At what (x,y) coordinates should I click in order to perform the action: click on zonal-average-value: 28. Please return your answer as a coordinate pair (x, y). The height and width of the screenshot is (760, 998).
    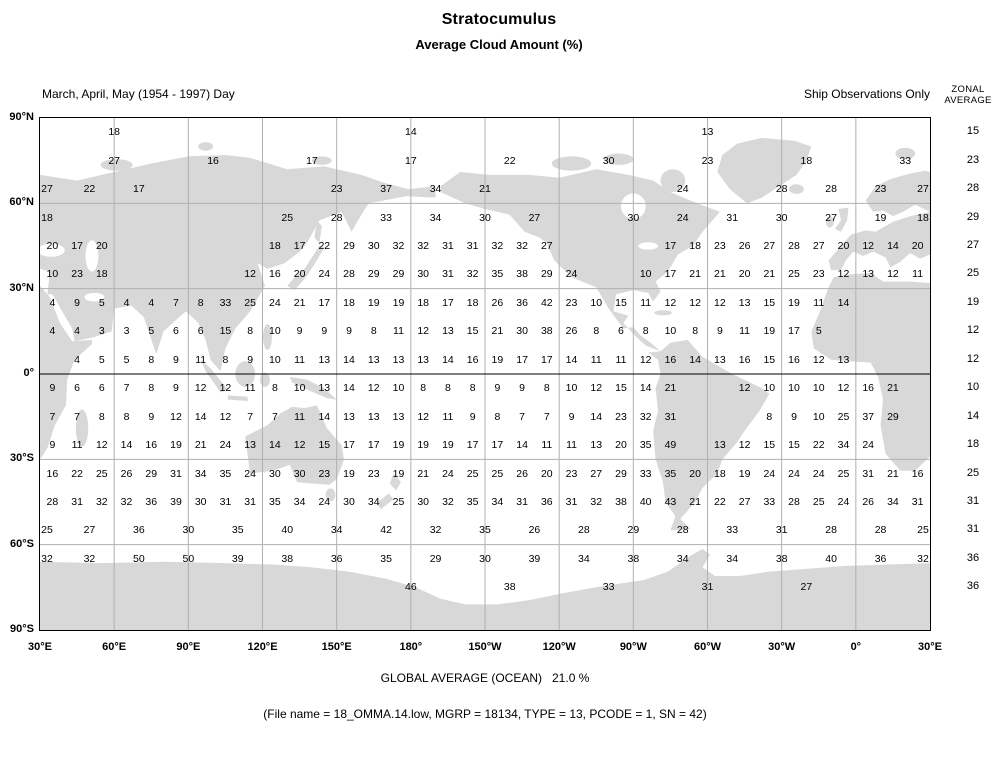
    Looking at the image, I should click on (973, 188).